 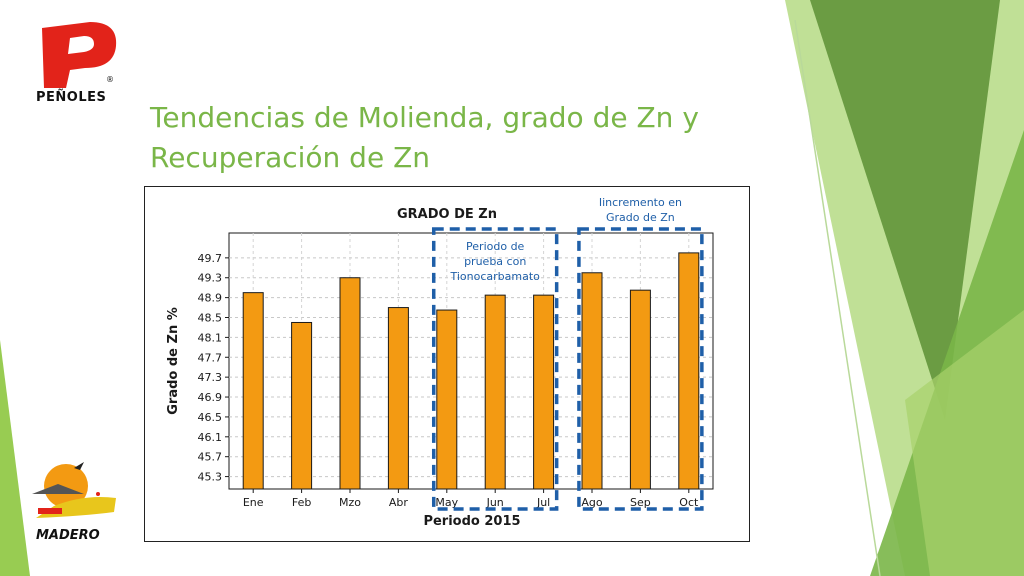 I want to click on y-tick-label: 47.7, so click(x=210, y=357).